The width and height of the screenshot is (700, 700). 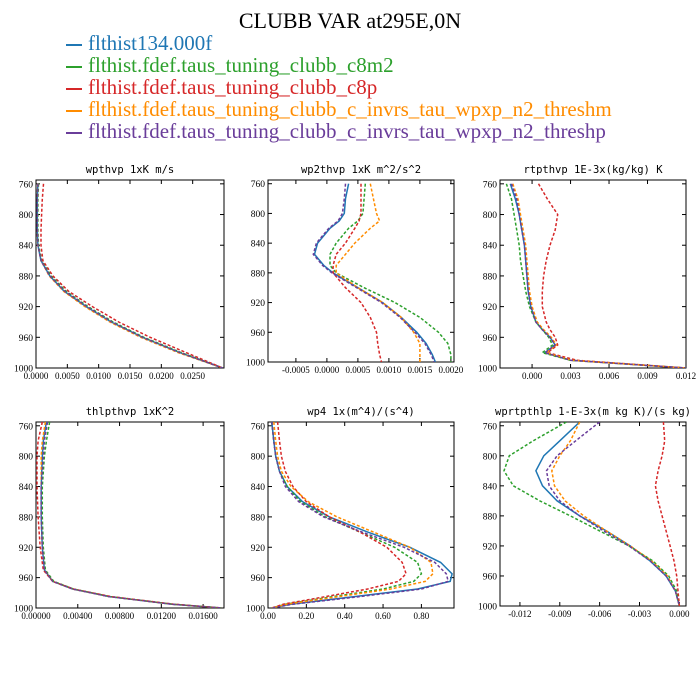 What do you see at coordinates (150, 43) in the screenshot?
I see `legend-label: flthist134.000f` at bounding box center [150, 43].